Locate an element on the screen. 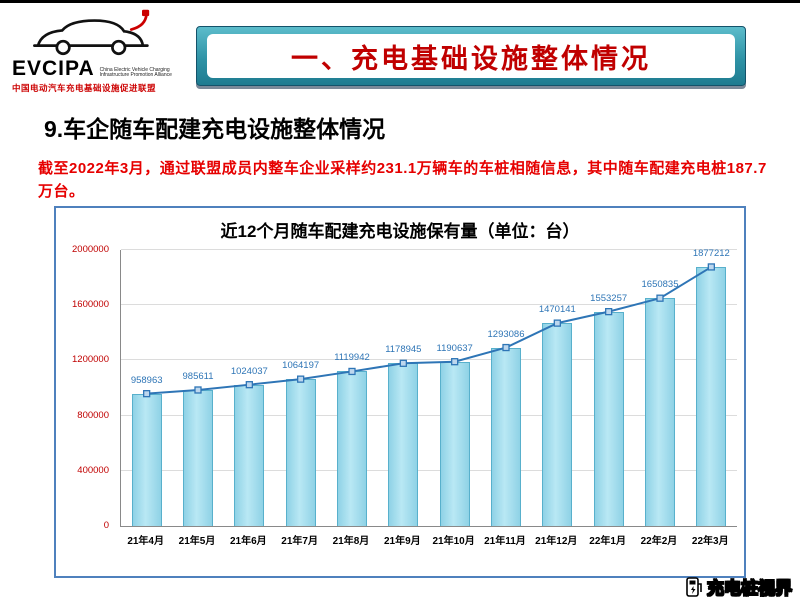 This screenshot has width=800, height=600. banner-title: 一、充电基础设施整体情况 is located at coordinates (471, 58).